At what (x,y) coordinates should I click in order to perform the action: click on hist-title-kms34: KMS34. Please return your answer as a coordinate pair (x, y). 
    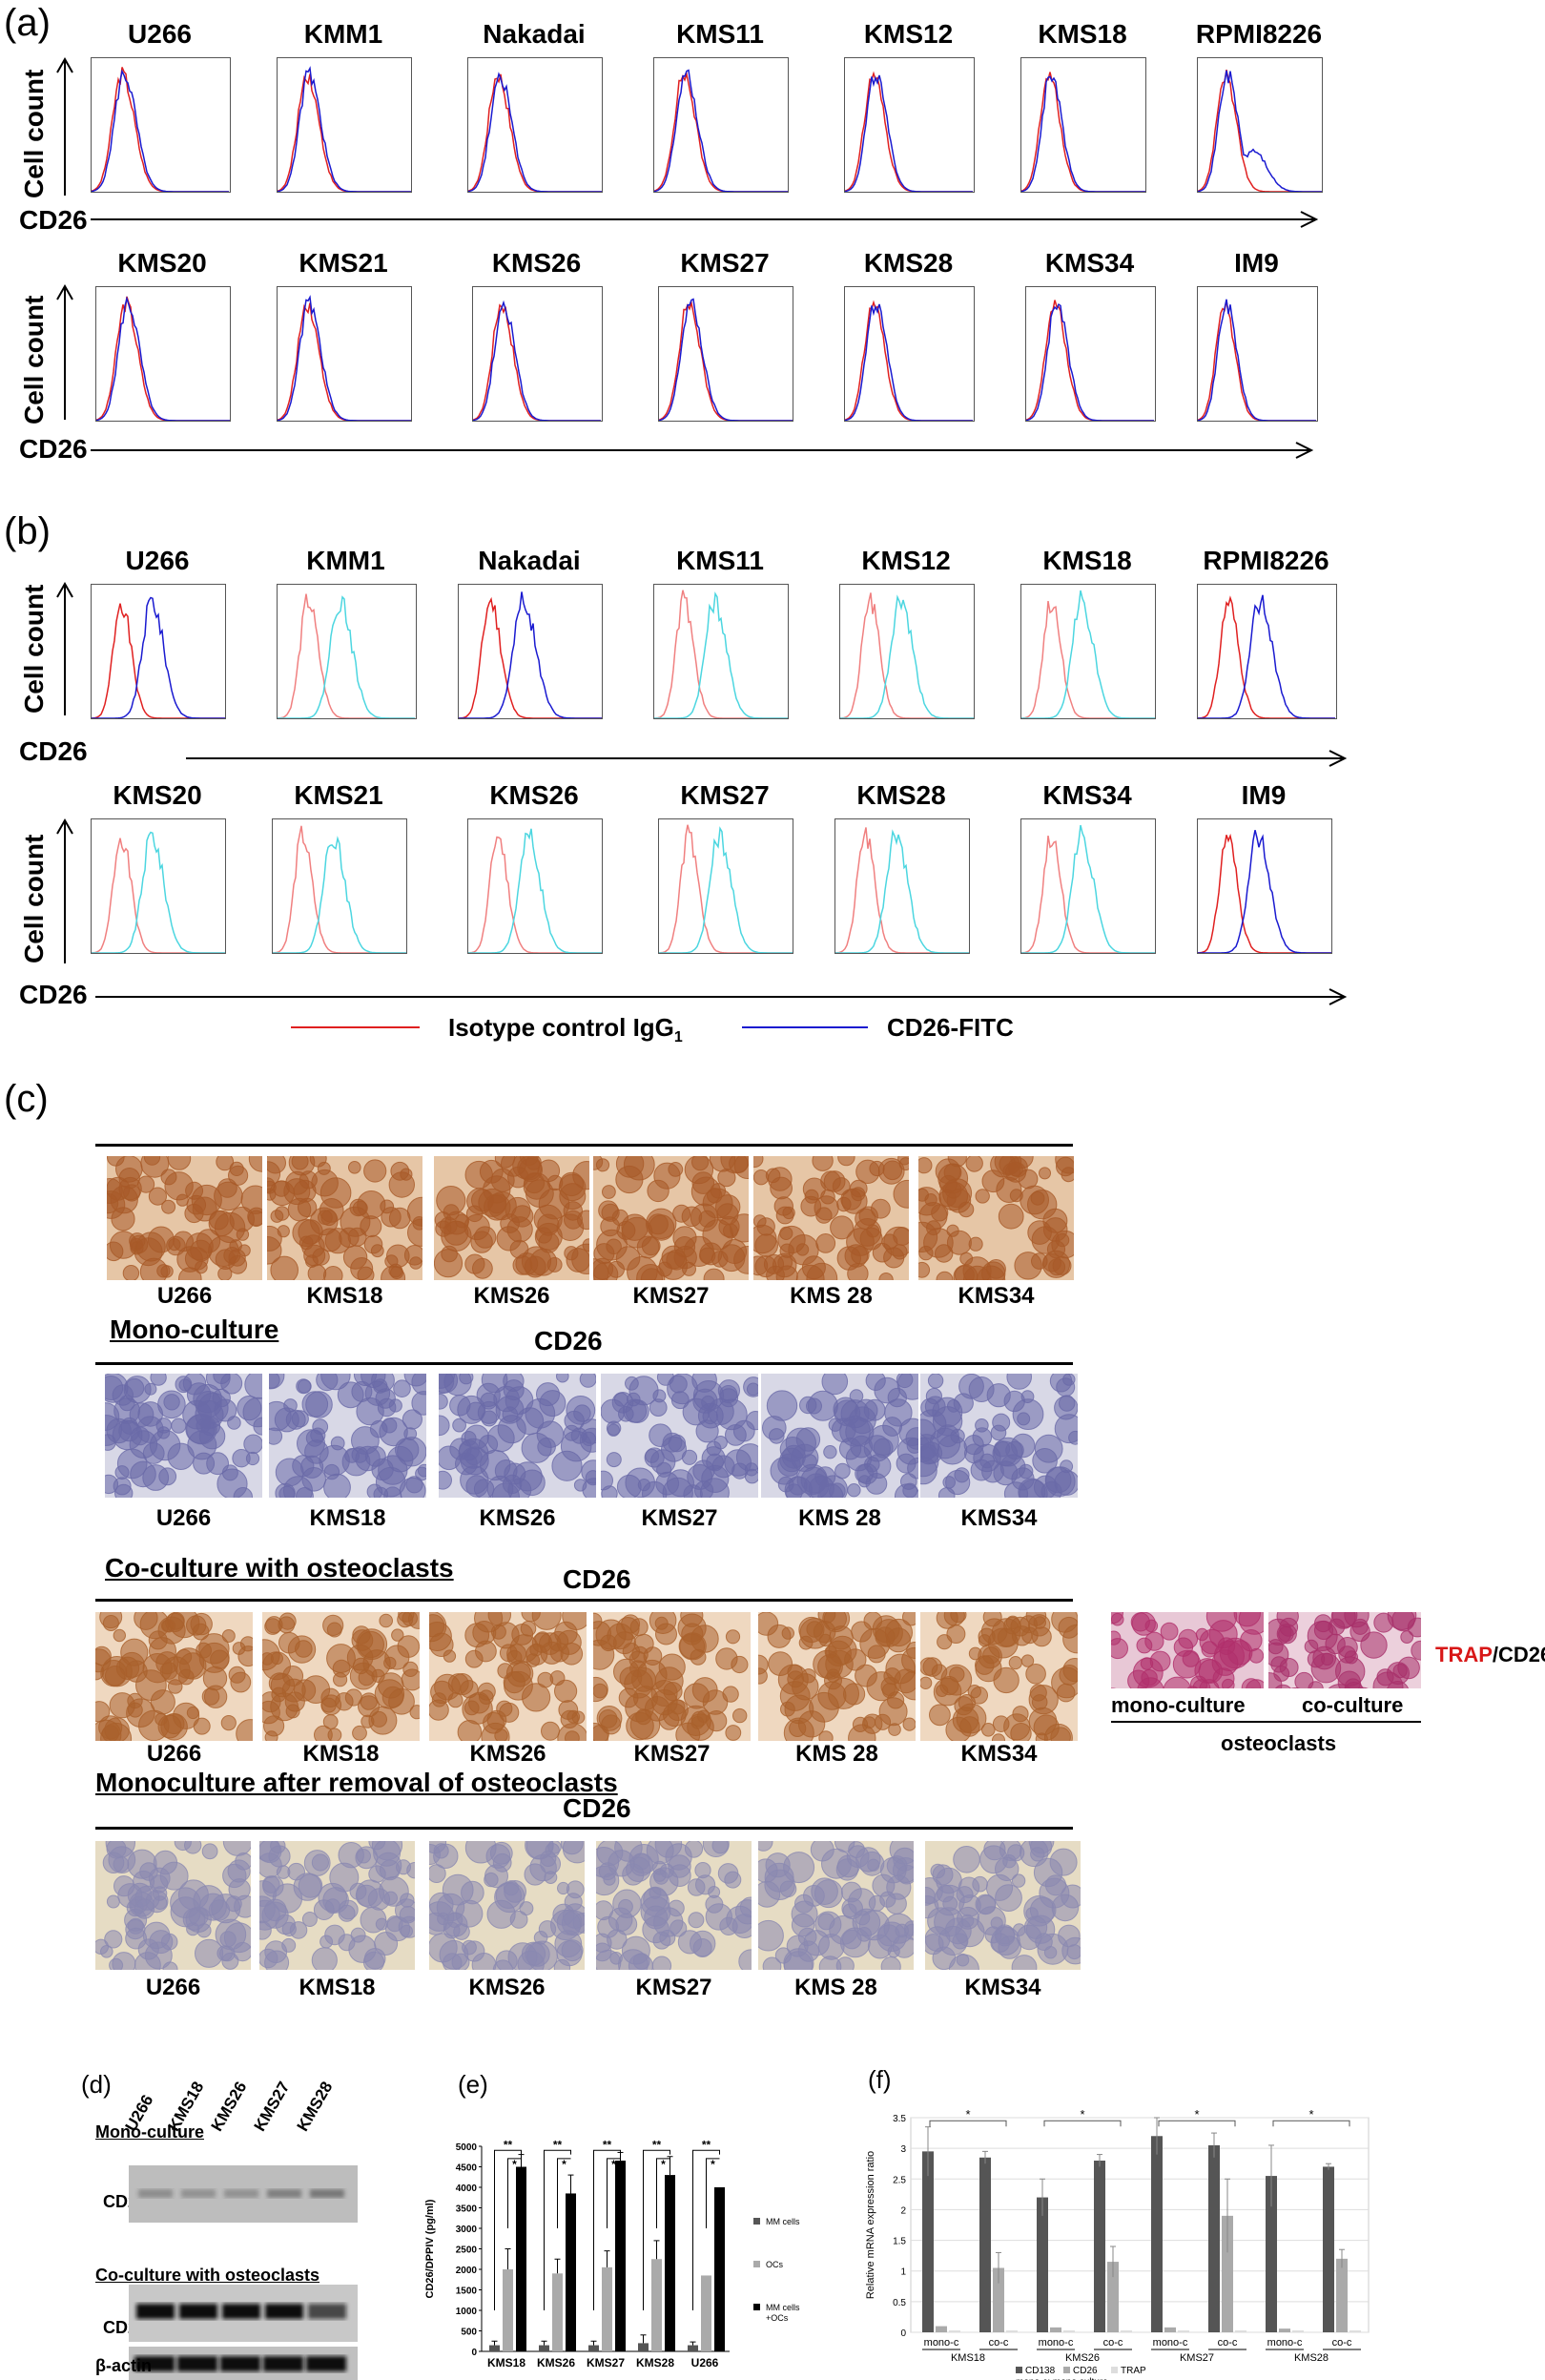
    Looking at the image, I should click on (1089, 263).